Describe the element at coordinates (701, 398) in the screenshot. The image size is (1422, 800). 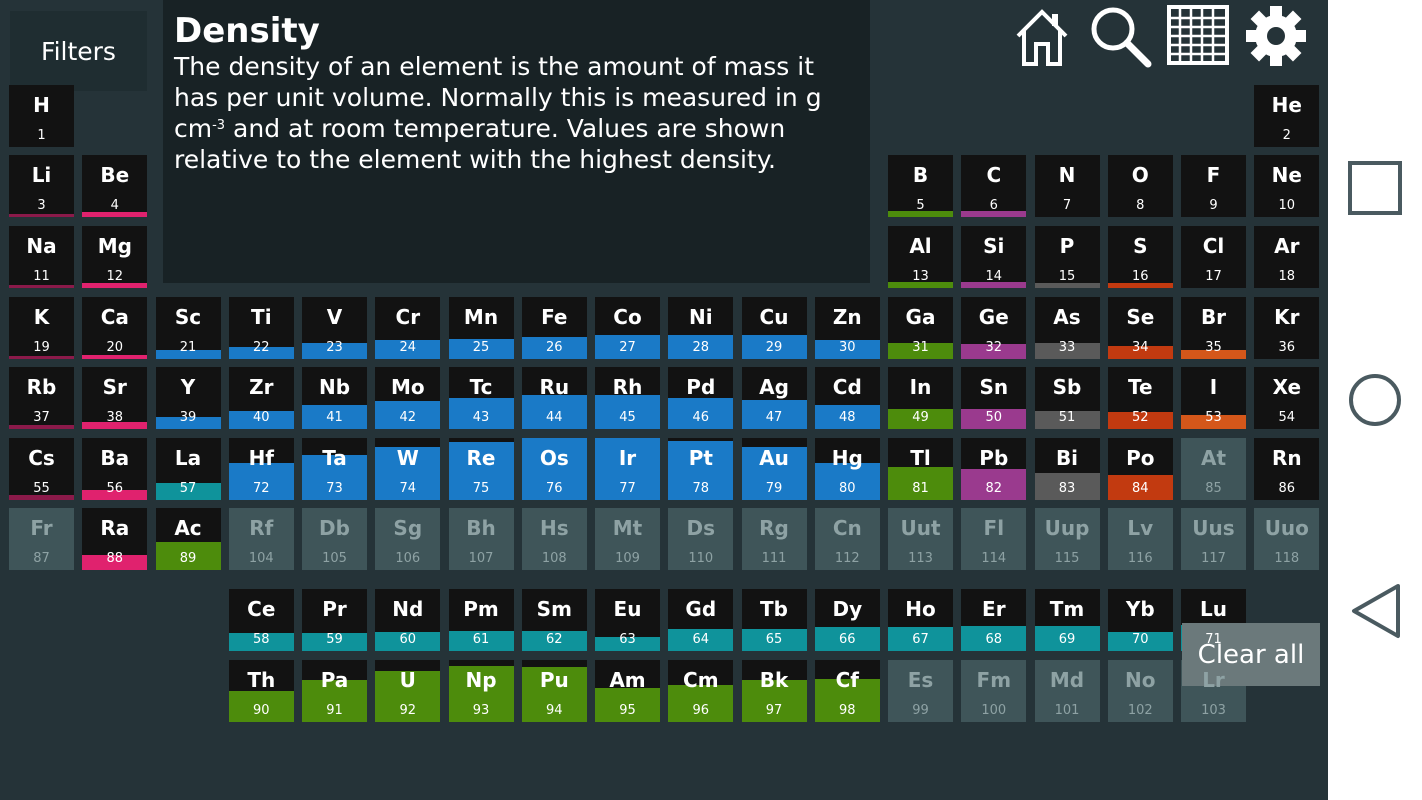
I see `element-cell-pd: Pd 46` at that location.